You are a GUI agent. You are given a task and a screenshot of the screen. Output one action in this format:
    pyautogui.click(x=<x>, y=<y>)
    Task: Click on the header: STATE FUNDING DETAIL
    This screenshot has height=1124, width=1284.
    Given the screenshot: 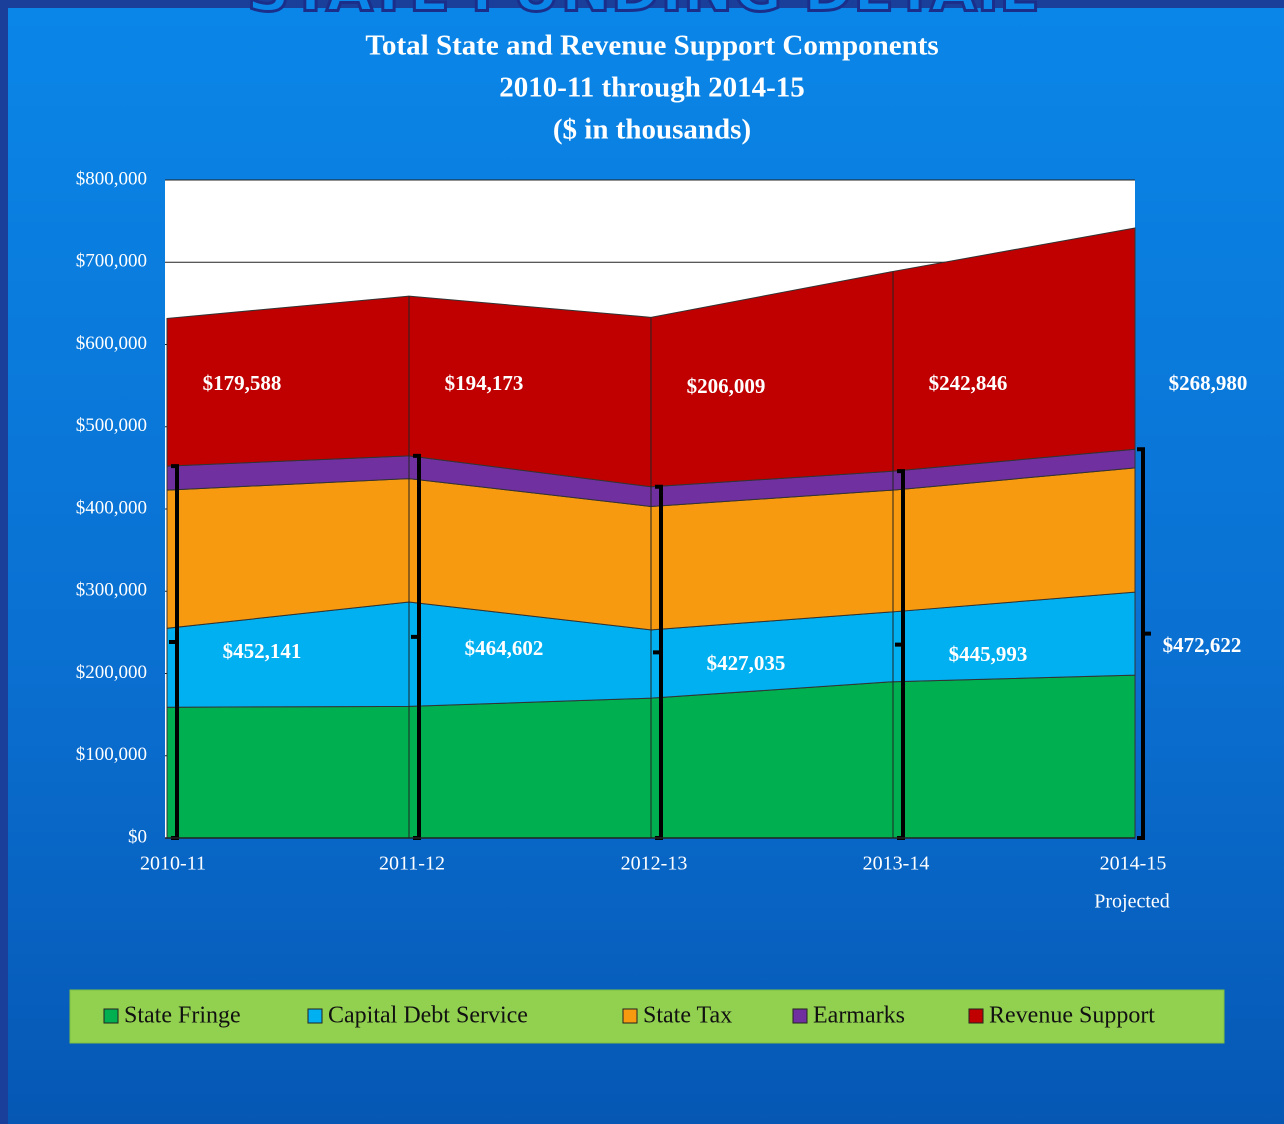 What is the action you would take?
    pyautogui.click(x=642, y=13)
    